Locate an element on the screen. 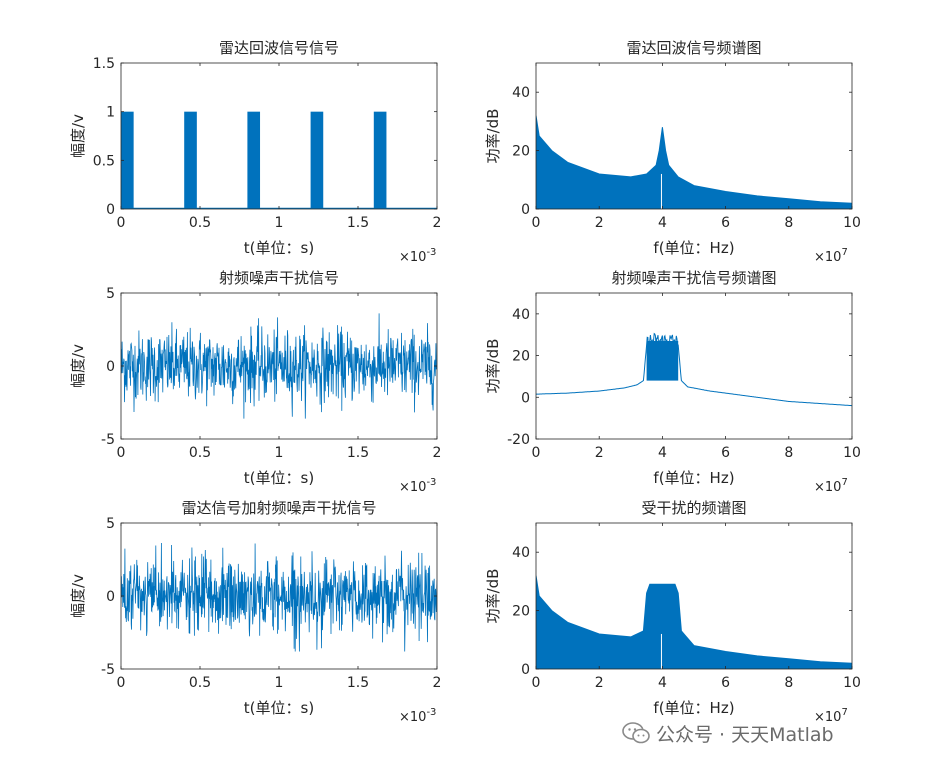 The width and height of the screenshot is (941, 768). y-tick-label: 0.5 is located at coordinates (104, 161).